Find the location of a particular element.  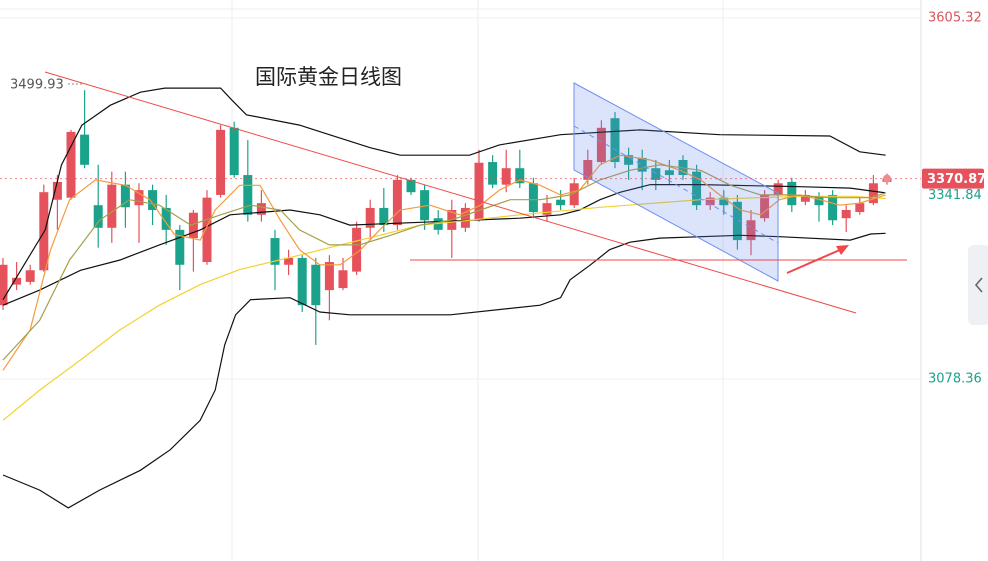

high-label: 3499.93 is located at coordinates (37, 85).